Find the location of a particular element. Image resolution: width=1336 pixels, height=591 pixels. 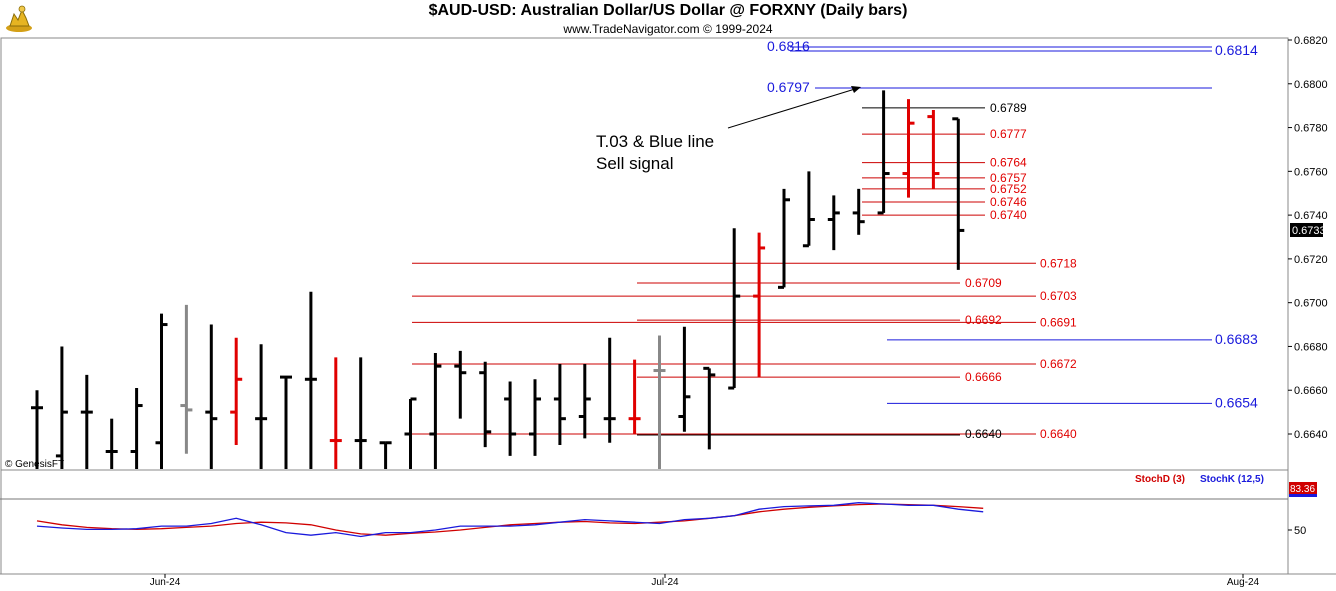

stoch-last-box is located at coordinates (1303, 488).